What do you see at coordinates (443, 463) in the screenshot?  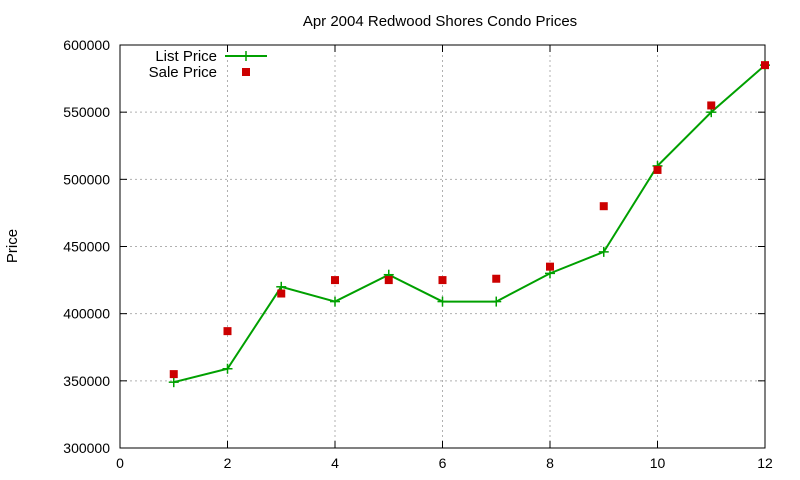 I see `x-tick-label: 6` at bounding box center [443, 463].